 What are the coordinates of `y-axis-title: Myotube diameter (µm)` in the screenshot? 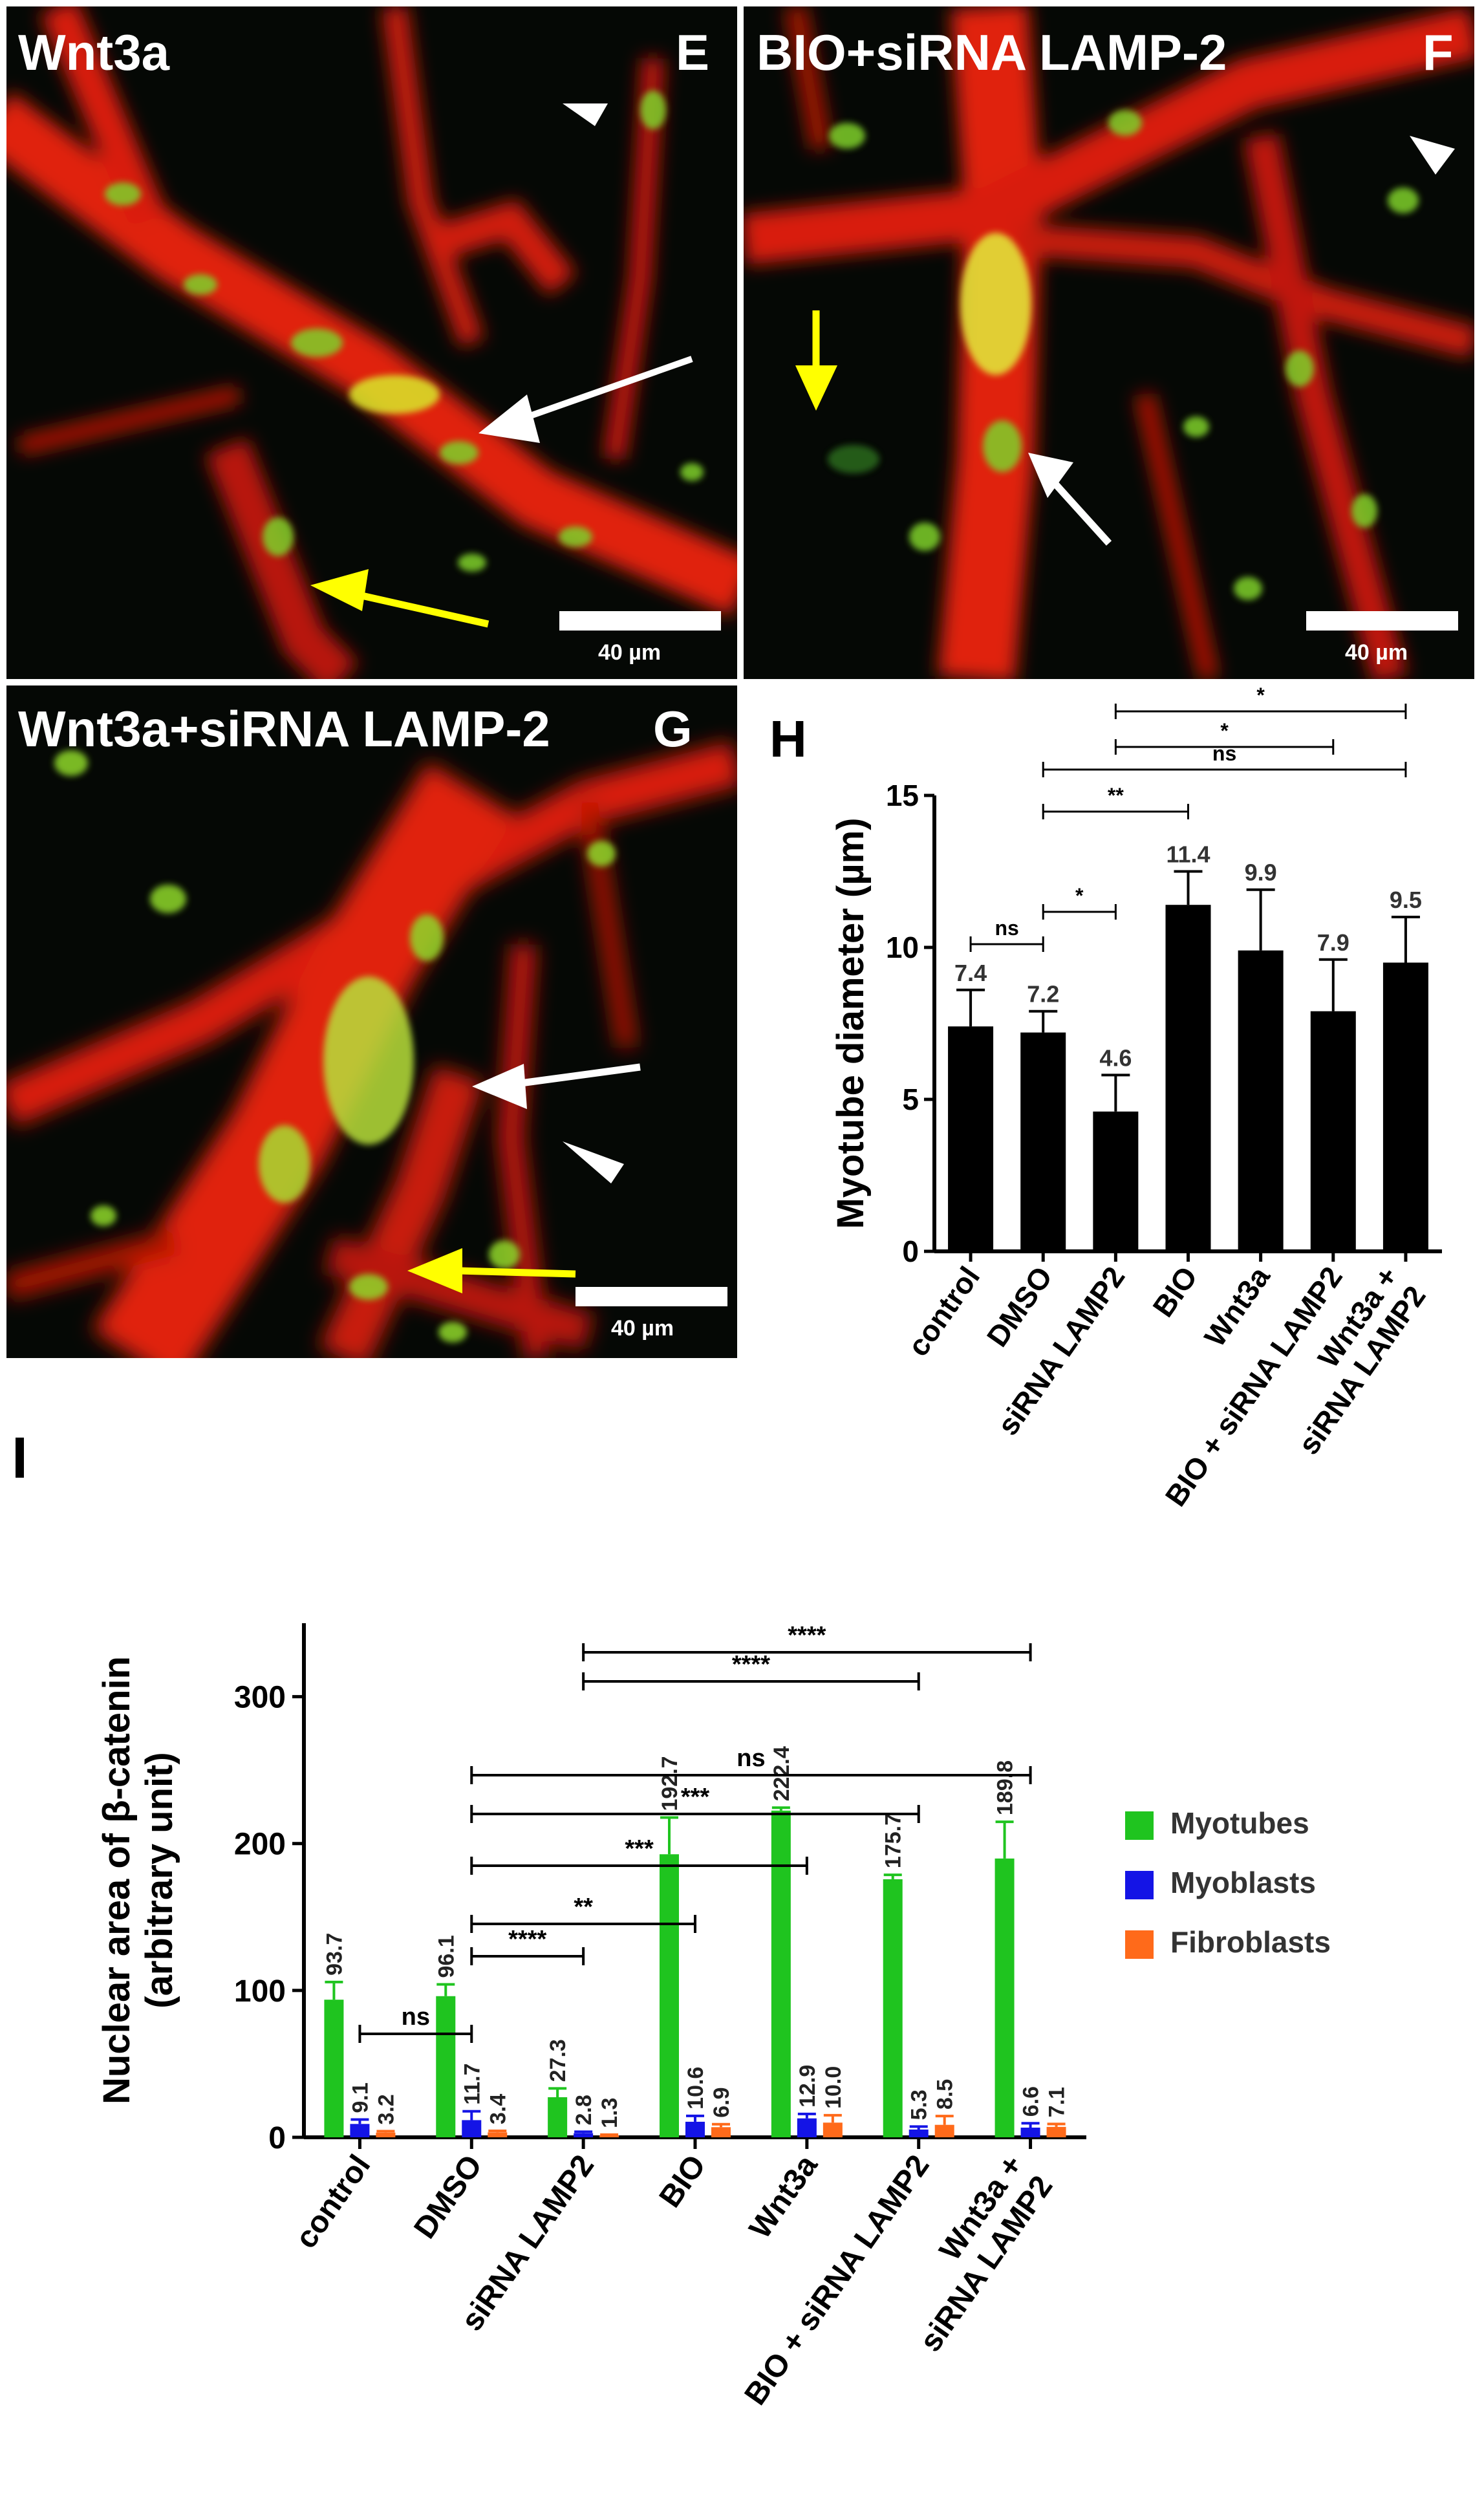 It's located at (851, 1023).